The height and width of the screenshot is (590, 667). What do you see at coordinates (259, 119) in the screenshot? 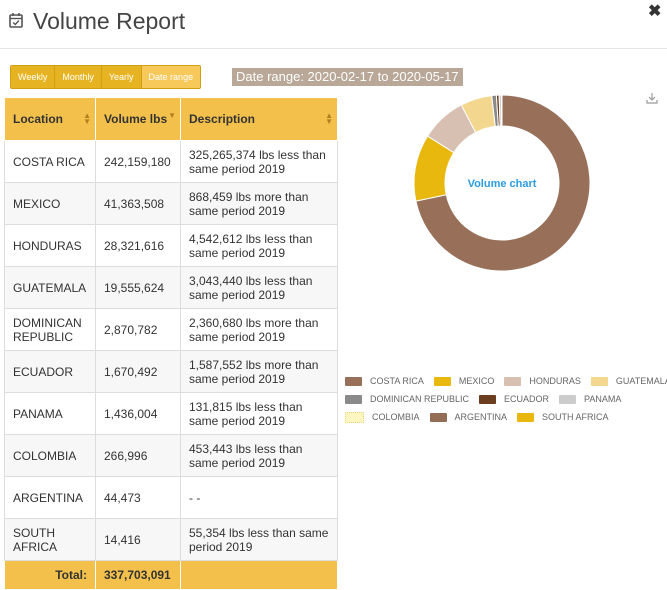
I see `column-header-description: Description▲▼` at bounding box center [259, 119].